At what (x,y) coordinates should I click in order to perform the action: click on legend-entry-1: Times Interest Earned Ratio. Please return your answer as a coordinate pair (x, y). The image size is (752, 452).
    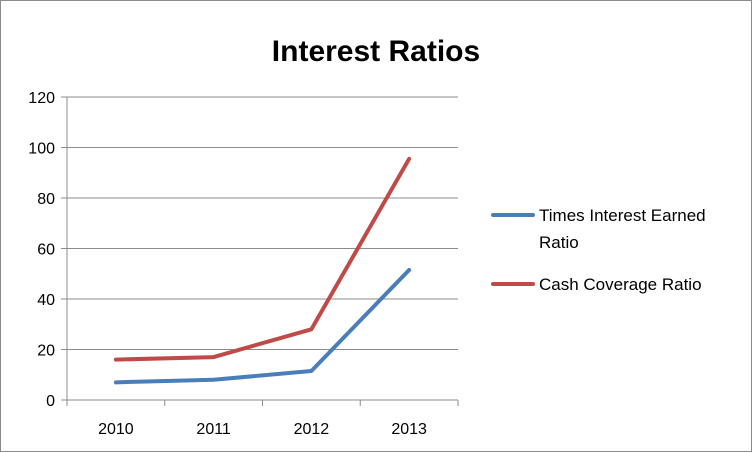
    Looking at the image, I should click on (598, 229).